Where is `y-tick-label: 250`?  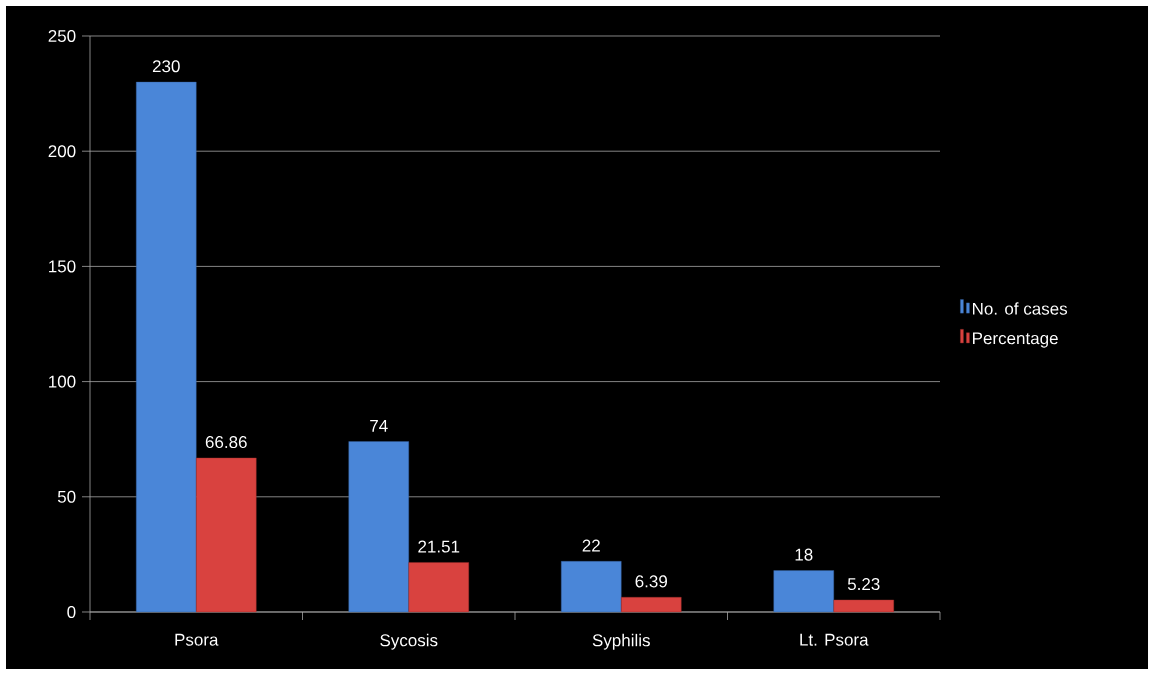
y-tick-label: 250 is located at coordinates (62, 36).